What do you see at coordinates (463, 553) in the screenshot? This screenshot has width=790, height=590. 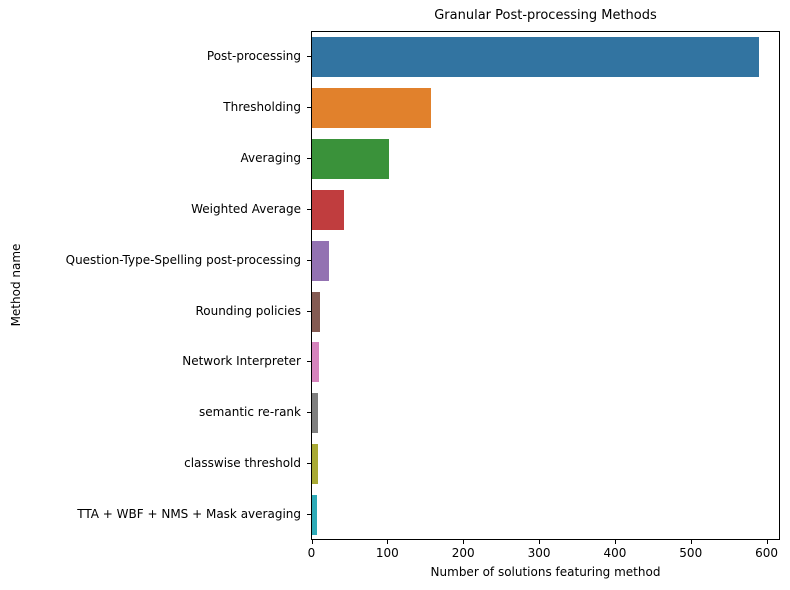 I see `x-tick-label: 200` at bounding box center [463, 553].